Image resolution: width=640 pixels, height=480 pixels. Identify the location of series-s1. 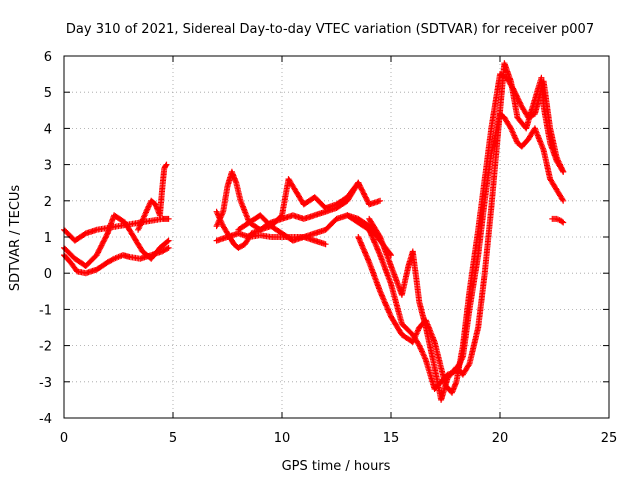
(116, 229).